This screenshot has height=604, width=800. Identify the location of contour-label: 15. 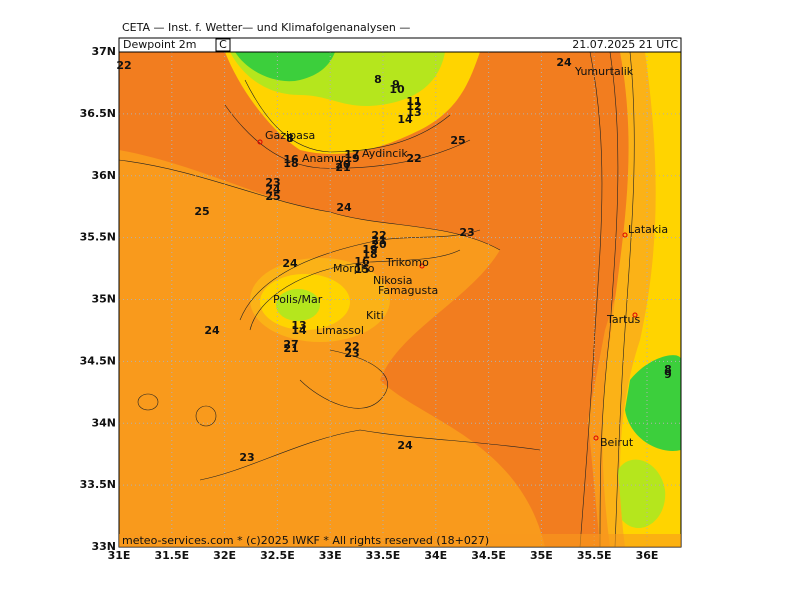
(361, 269).